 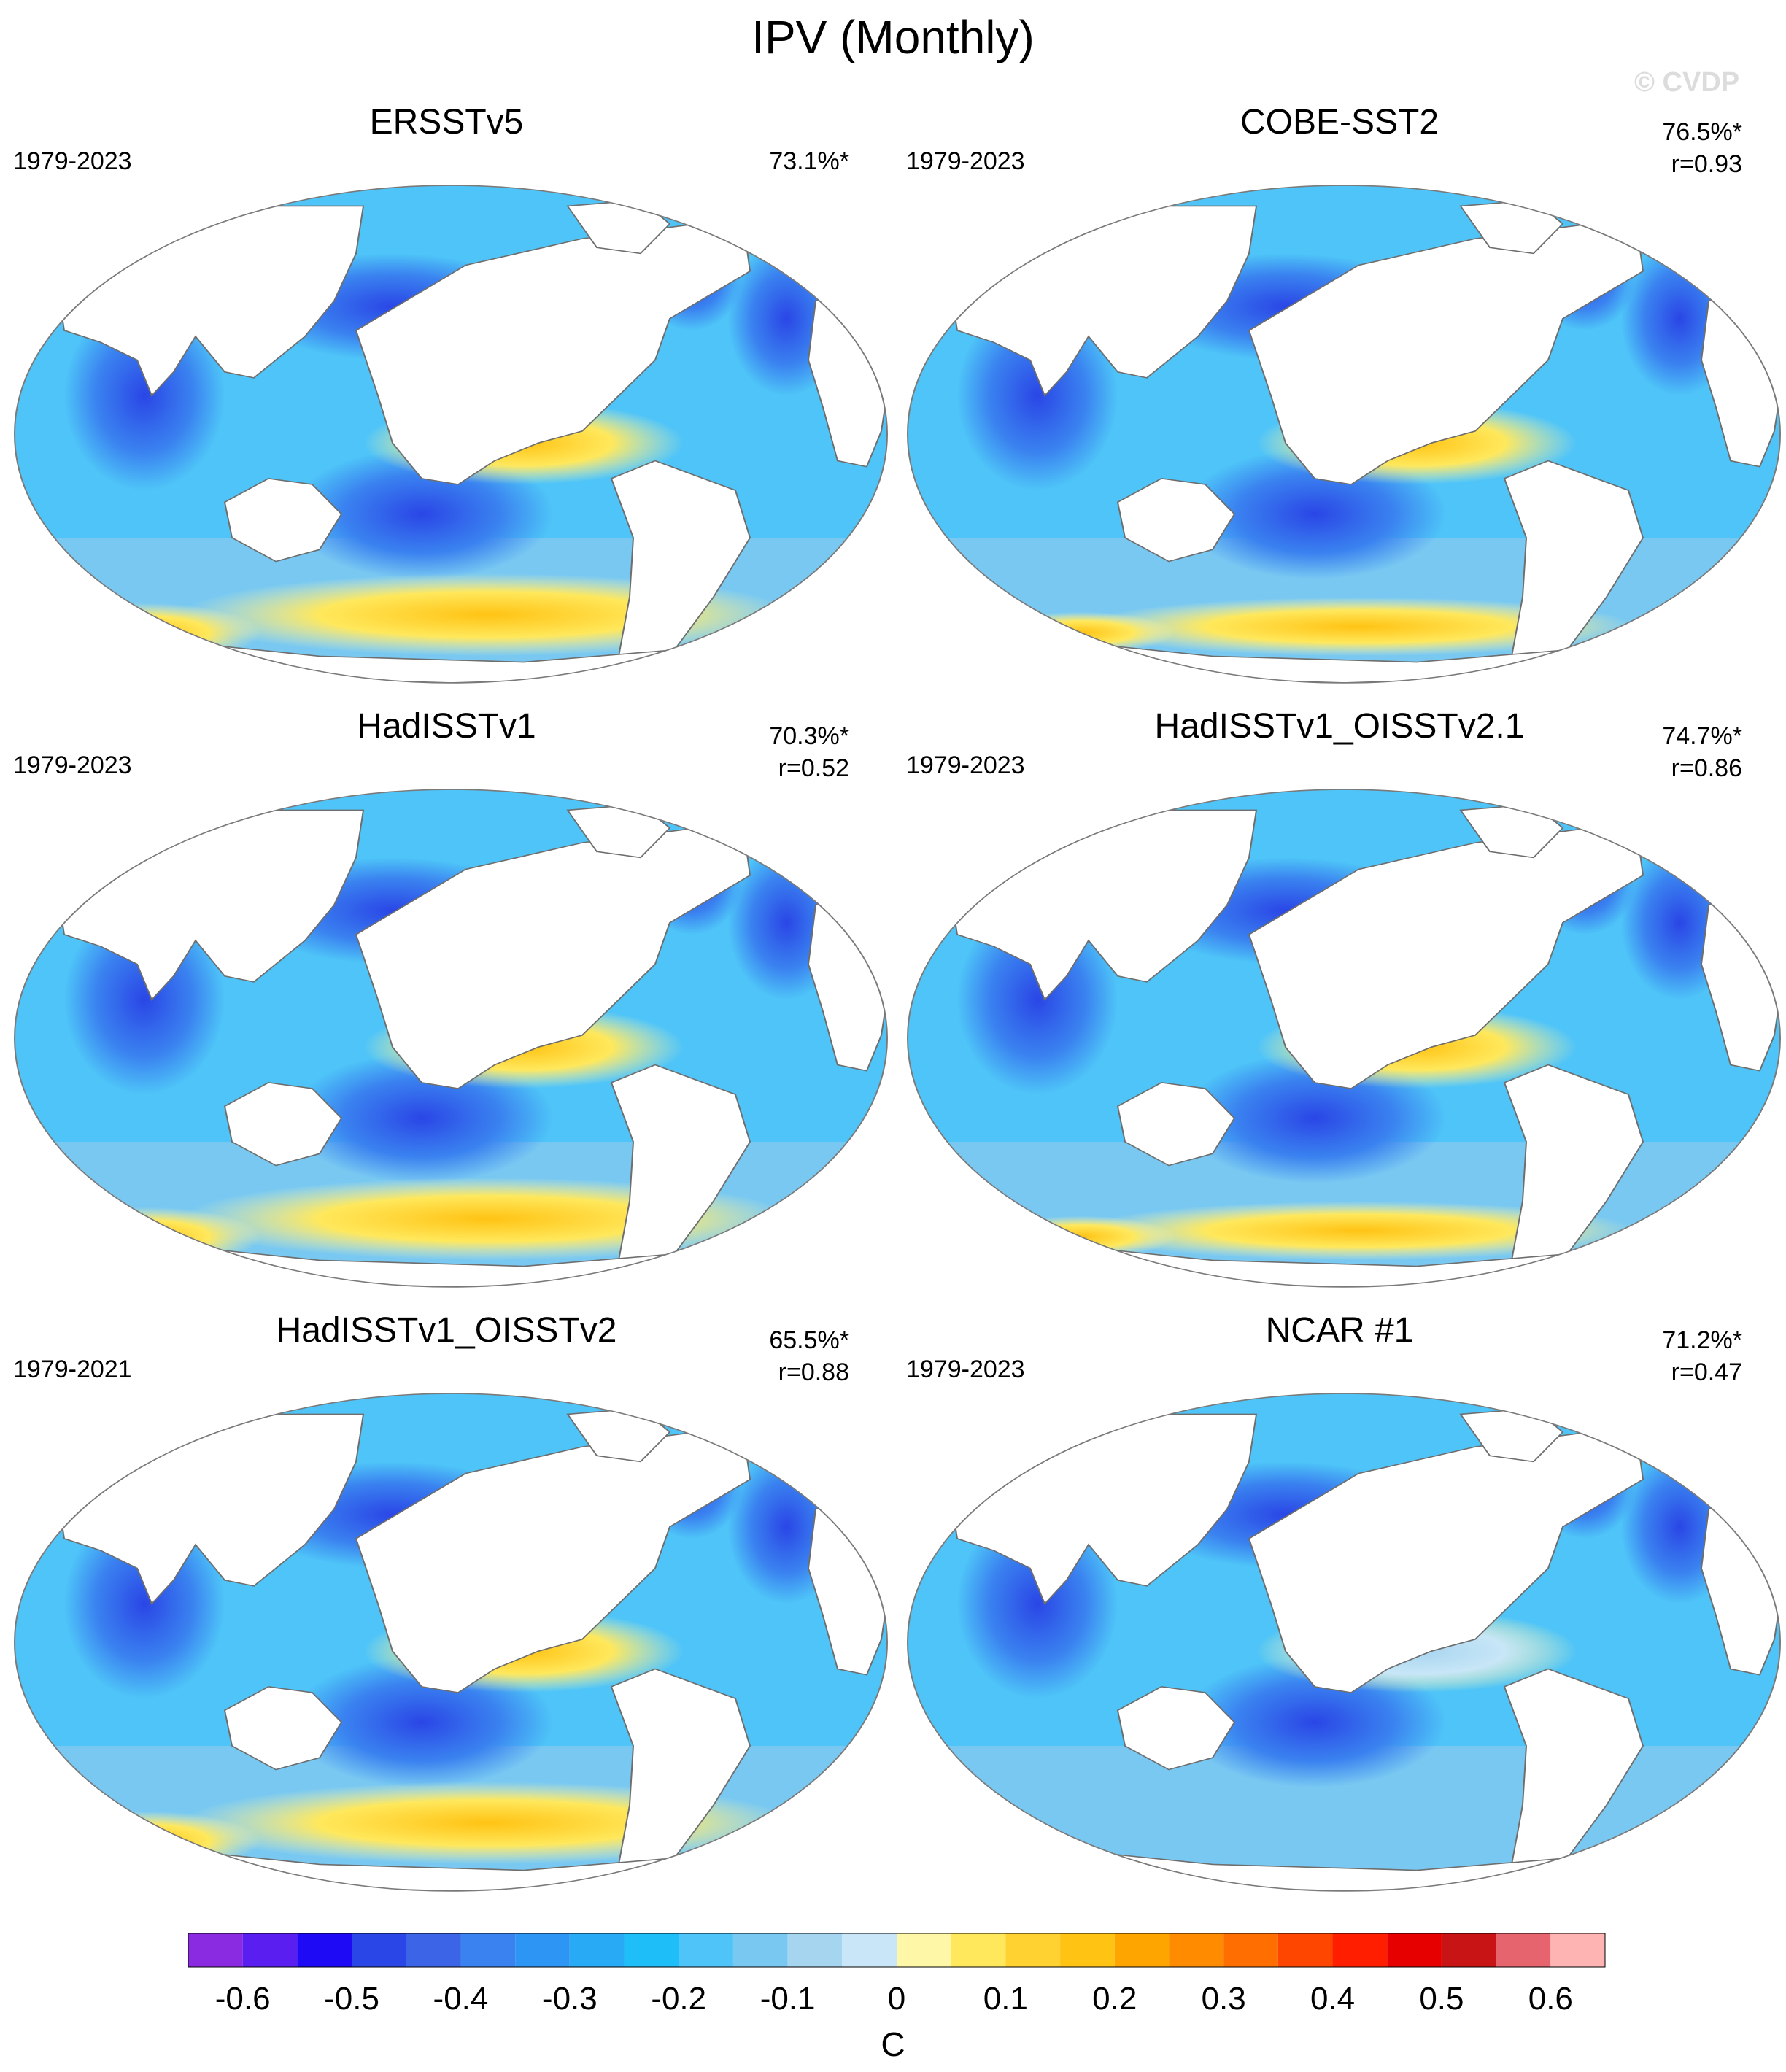 I want to click on colorbar-tick-label: -0.3, so click(x=570, y=1999).